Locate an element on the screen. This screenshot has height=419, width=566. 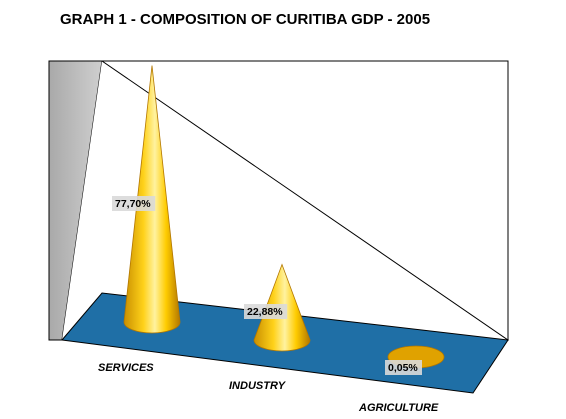
category-label: SERVICES is located at coordinates (126, 368).